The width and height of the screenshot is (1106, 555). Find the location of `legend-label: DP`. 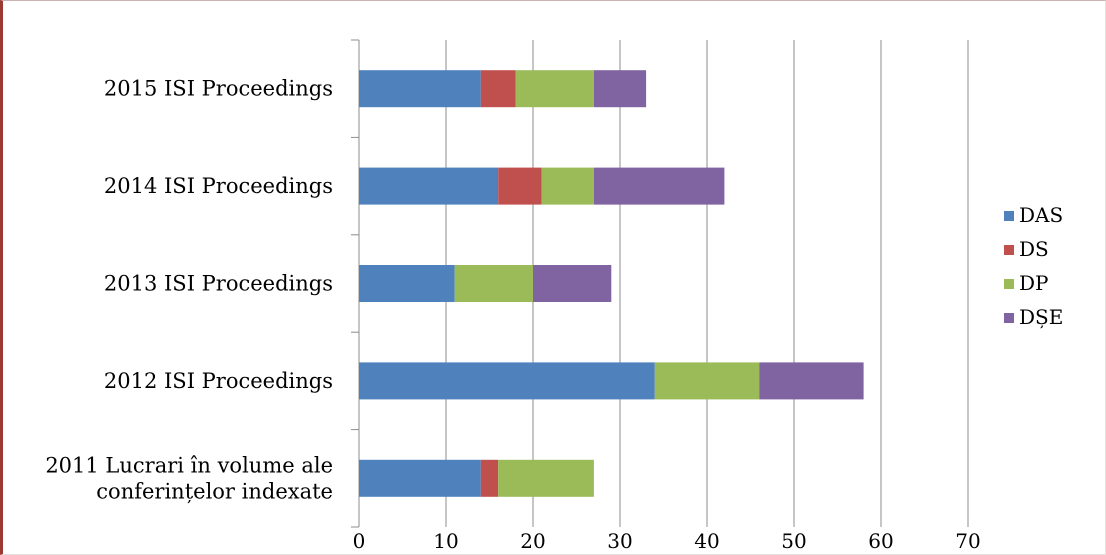

legend-label: DP is located at coordinates (1034, 283).